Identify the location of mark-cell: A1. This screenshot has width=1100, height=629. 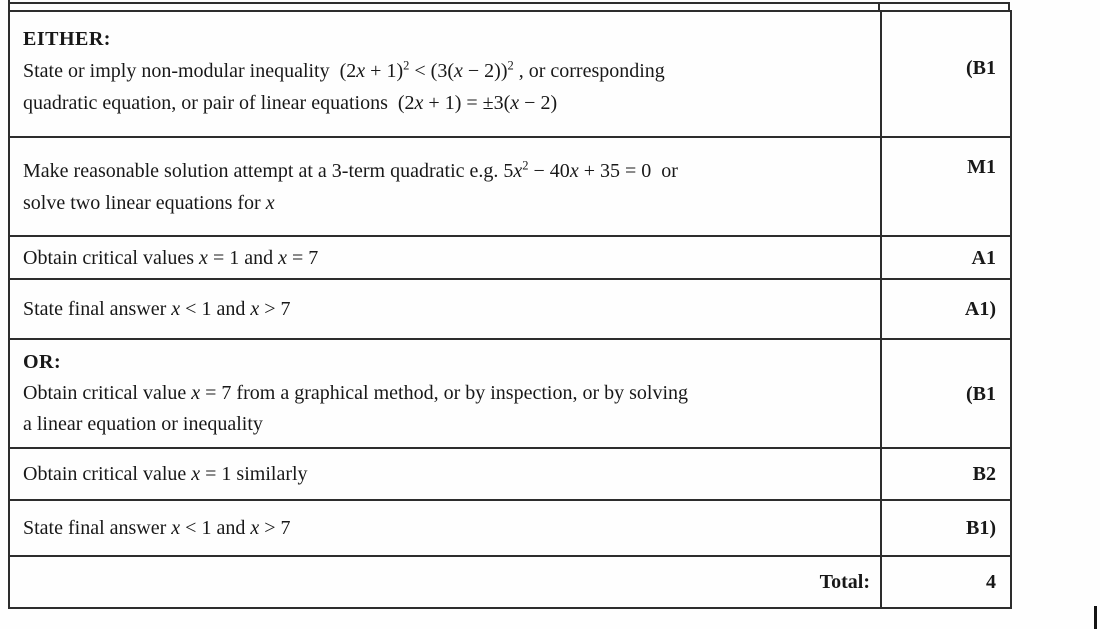
(946, 257).